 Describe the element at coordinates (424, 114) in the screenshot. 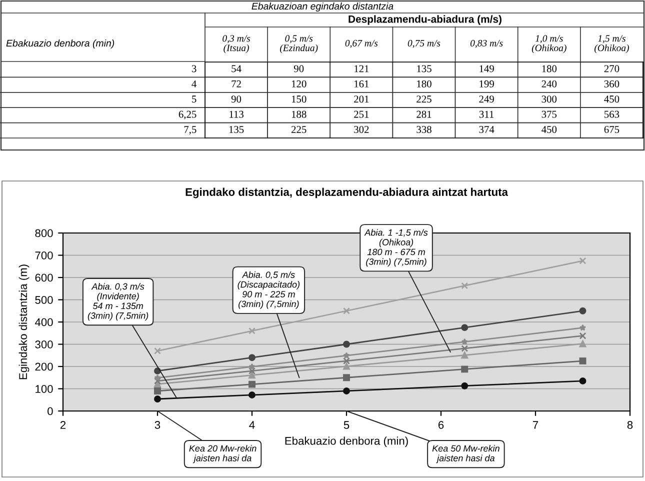

I see `data-label: 281` at that location.